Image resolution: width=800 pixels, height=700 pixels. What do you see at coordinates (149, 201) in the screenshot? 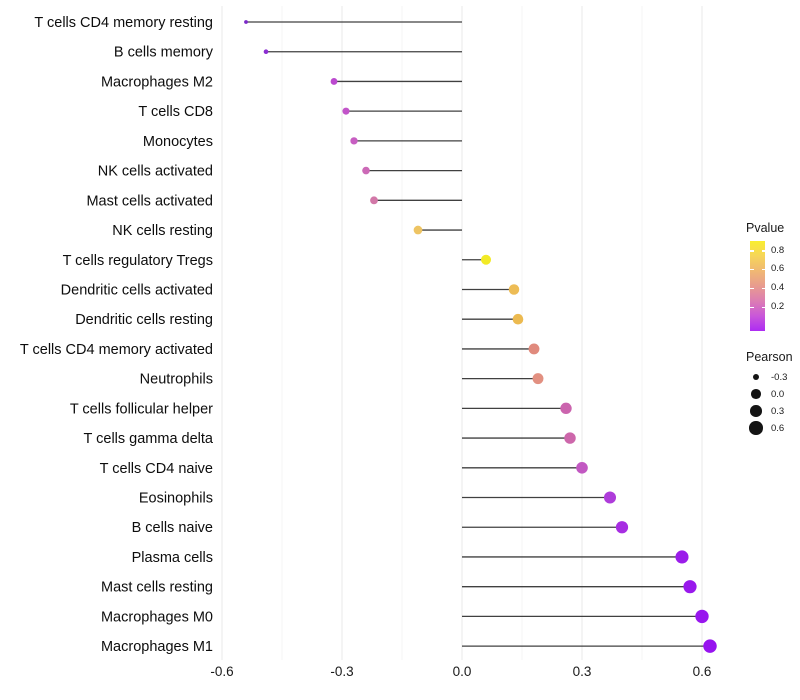
I see `y-axis-category-label: Mast cells activated` at bounding box center [149, 201].